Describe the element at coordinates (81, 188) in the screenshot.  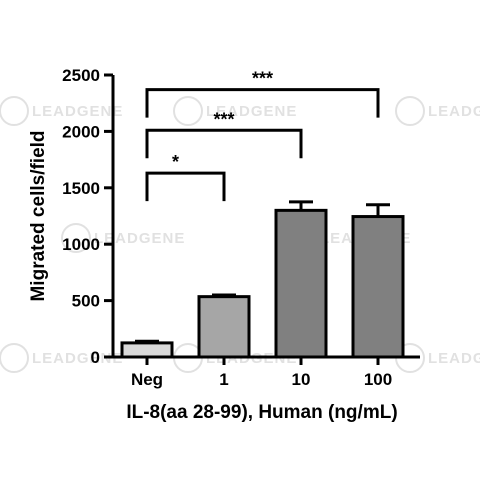
I see `y-tick-label-3: 1500` at that location.